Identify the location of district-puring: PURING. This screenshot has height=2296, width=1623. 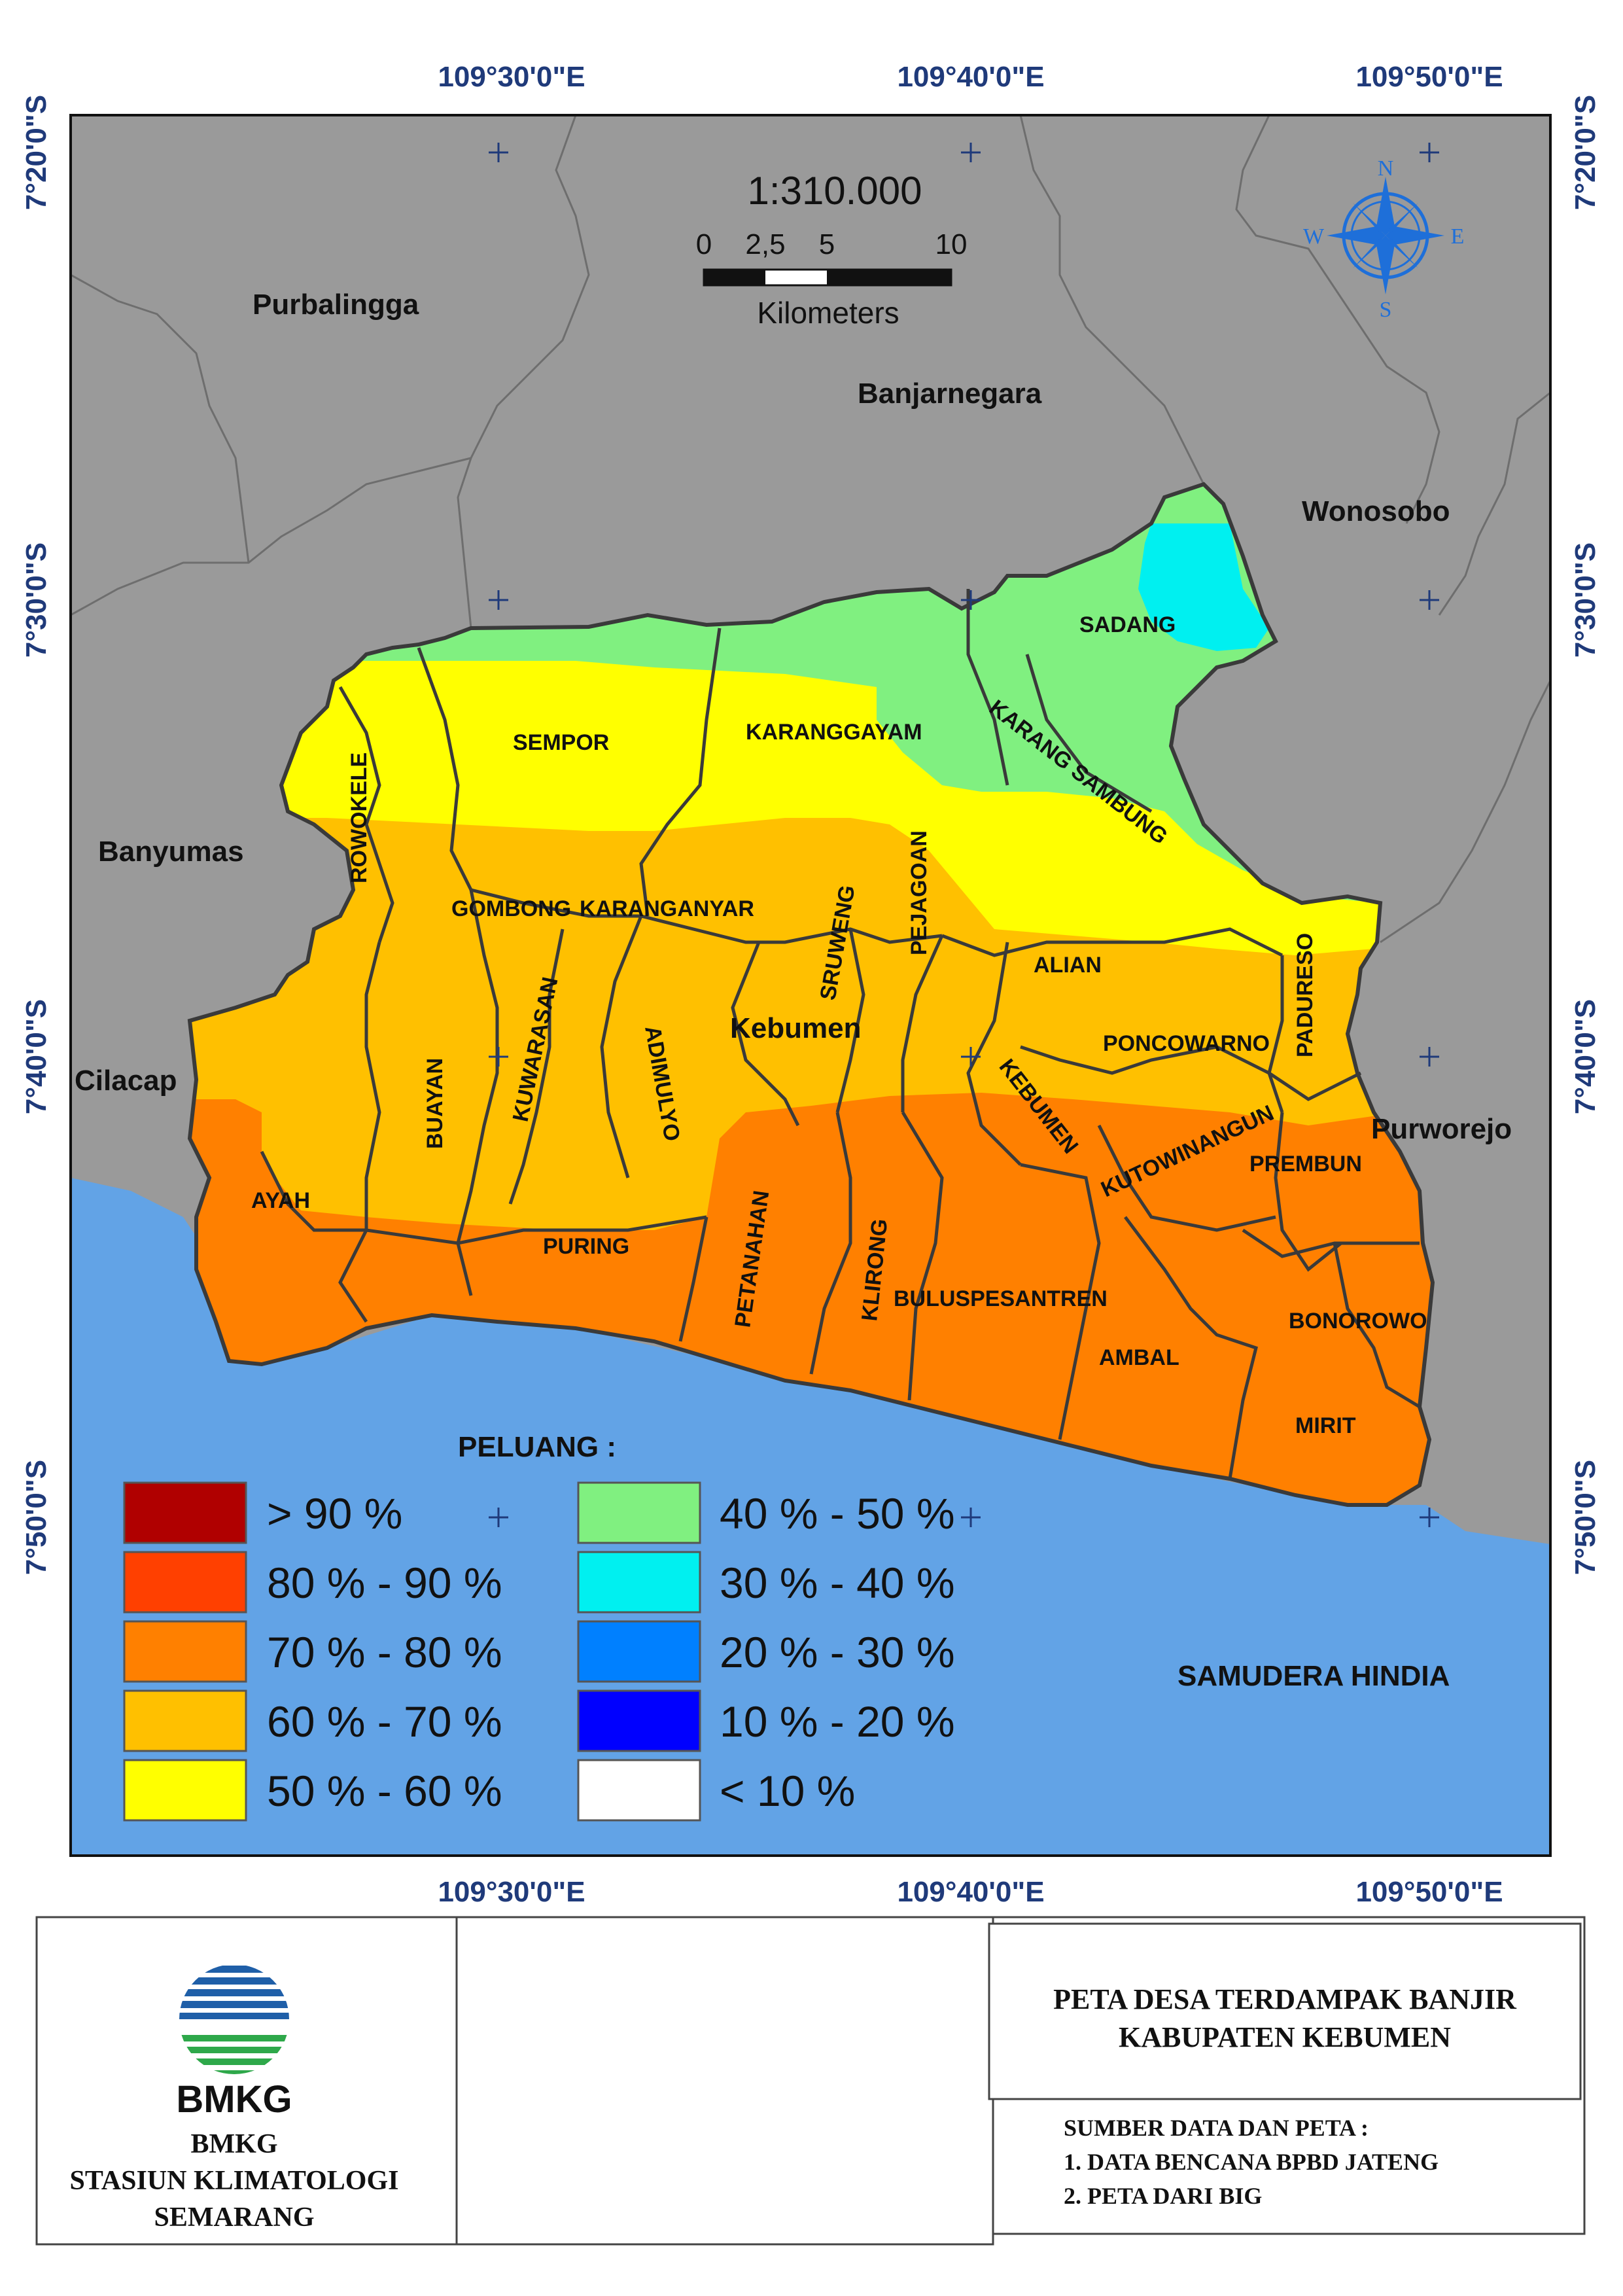
(586, 1246).